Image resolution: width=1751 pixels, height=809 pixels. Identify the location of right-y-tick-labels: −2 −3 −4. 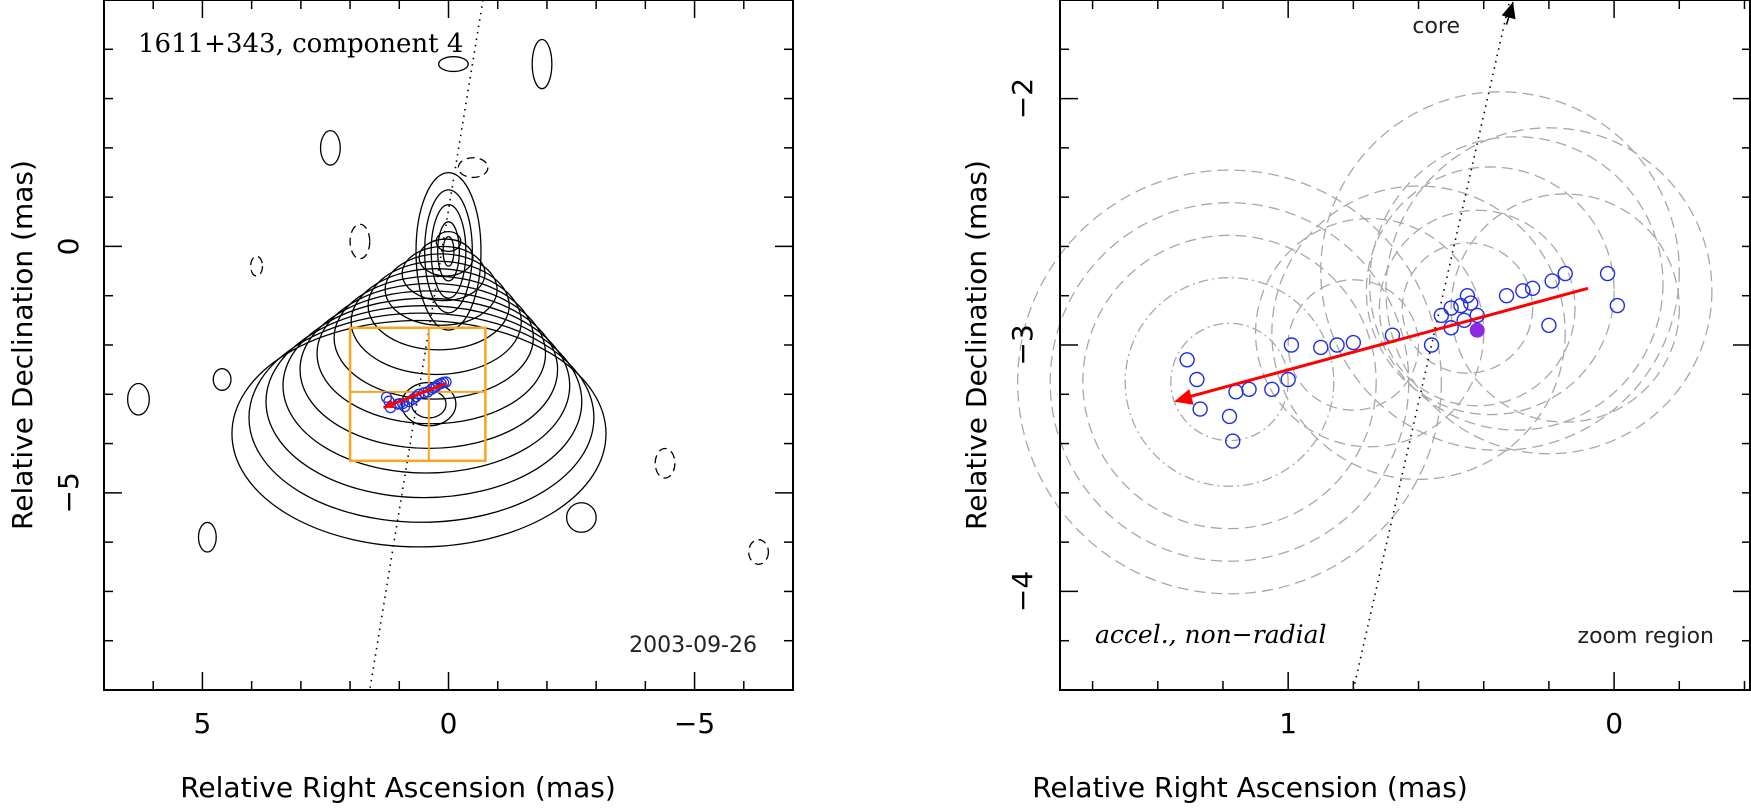
(1022, 345).